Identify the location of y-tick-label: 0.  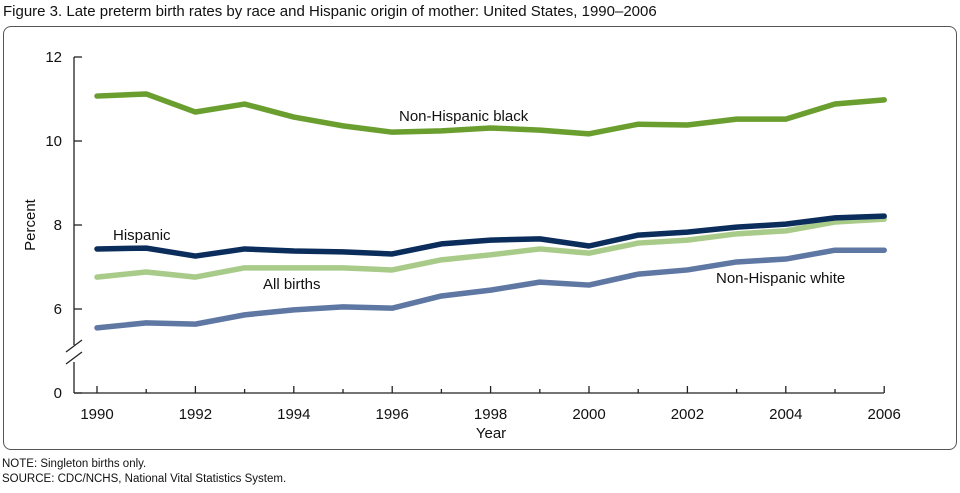
(58, 393).